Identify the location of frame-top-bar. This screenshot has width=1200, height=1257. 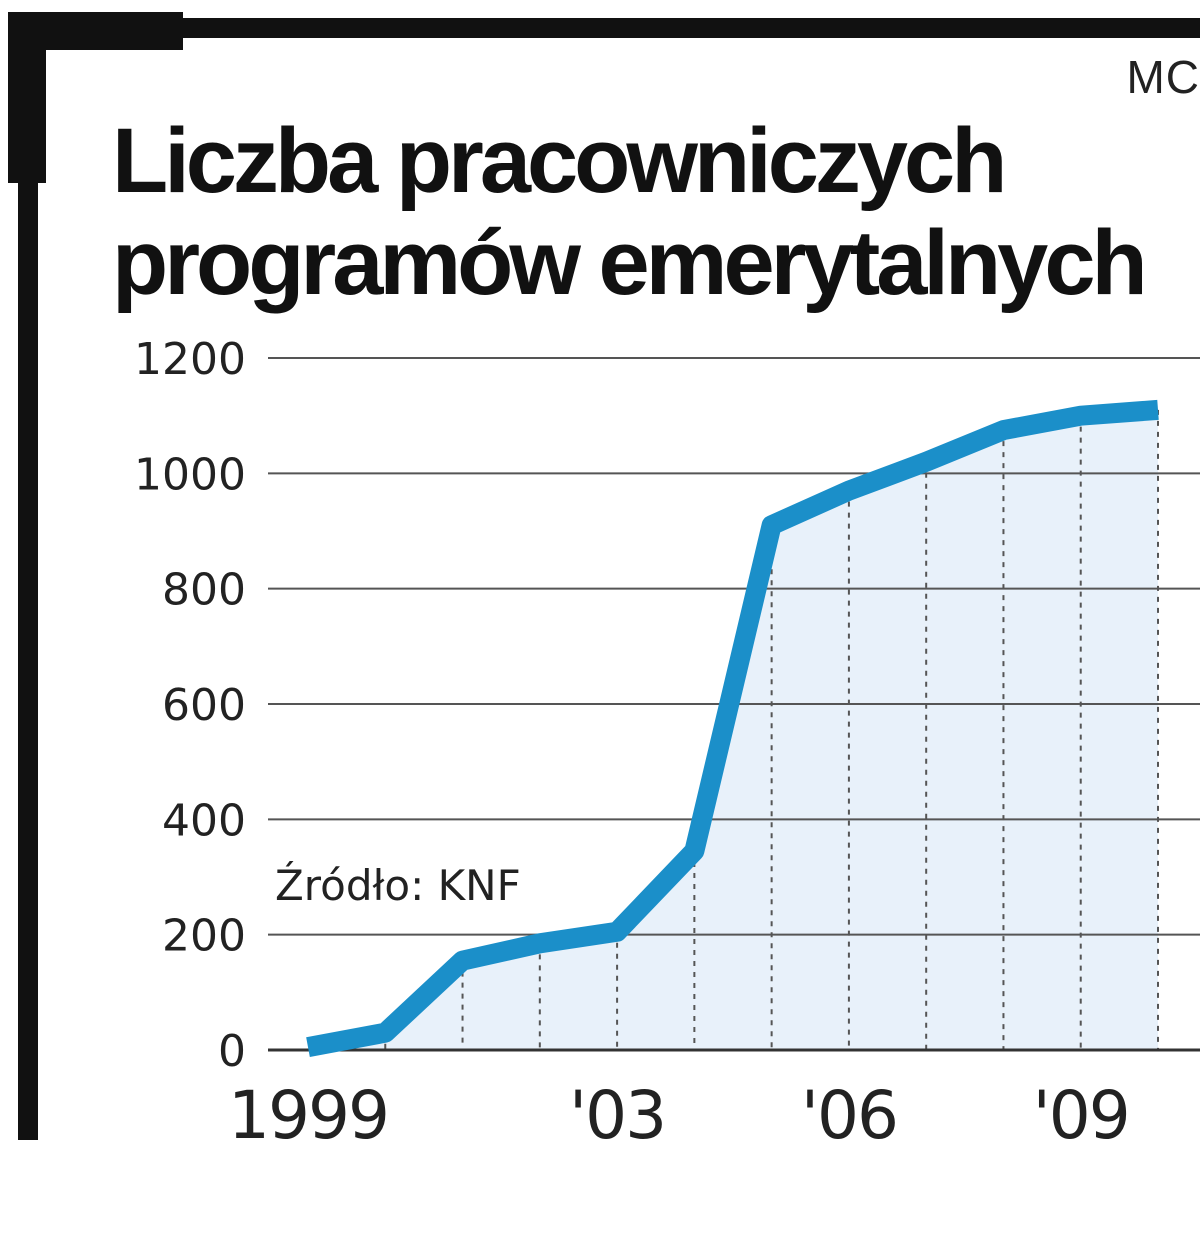
(604, 28).